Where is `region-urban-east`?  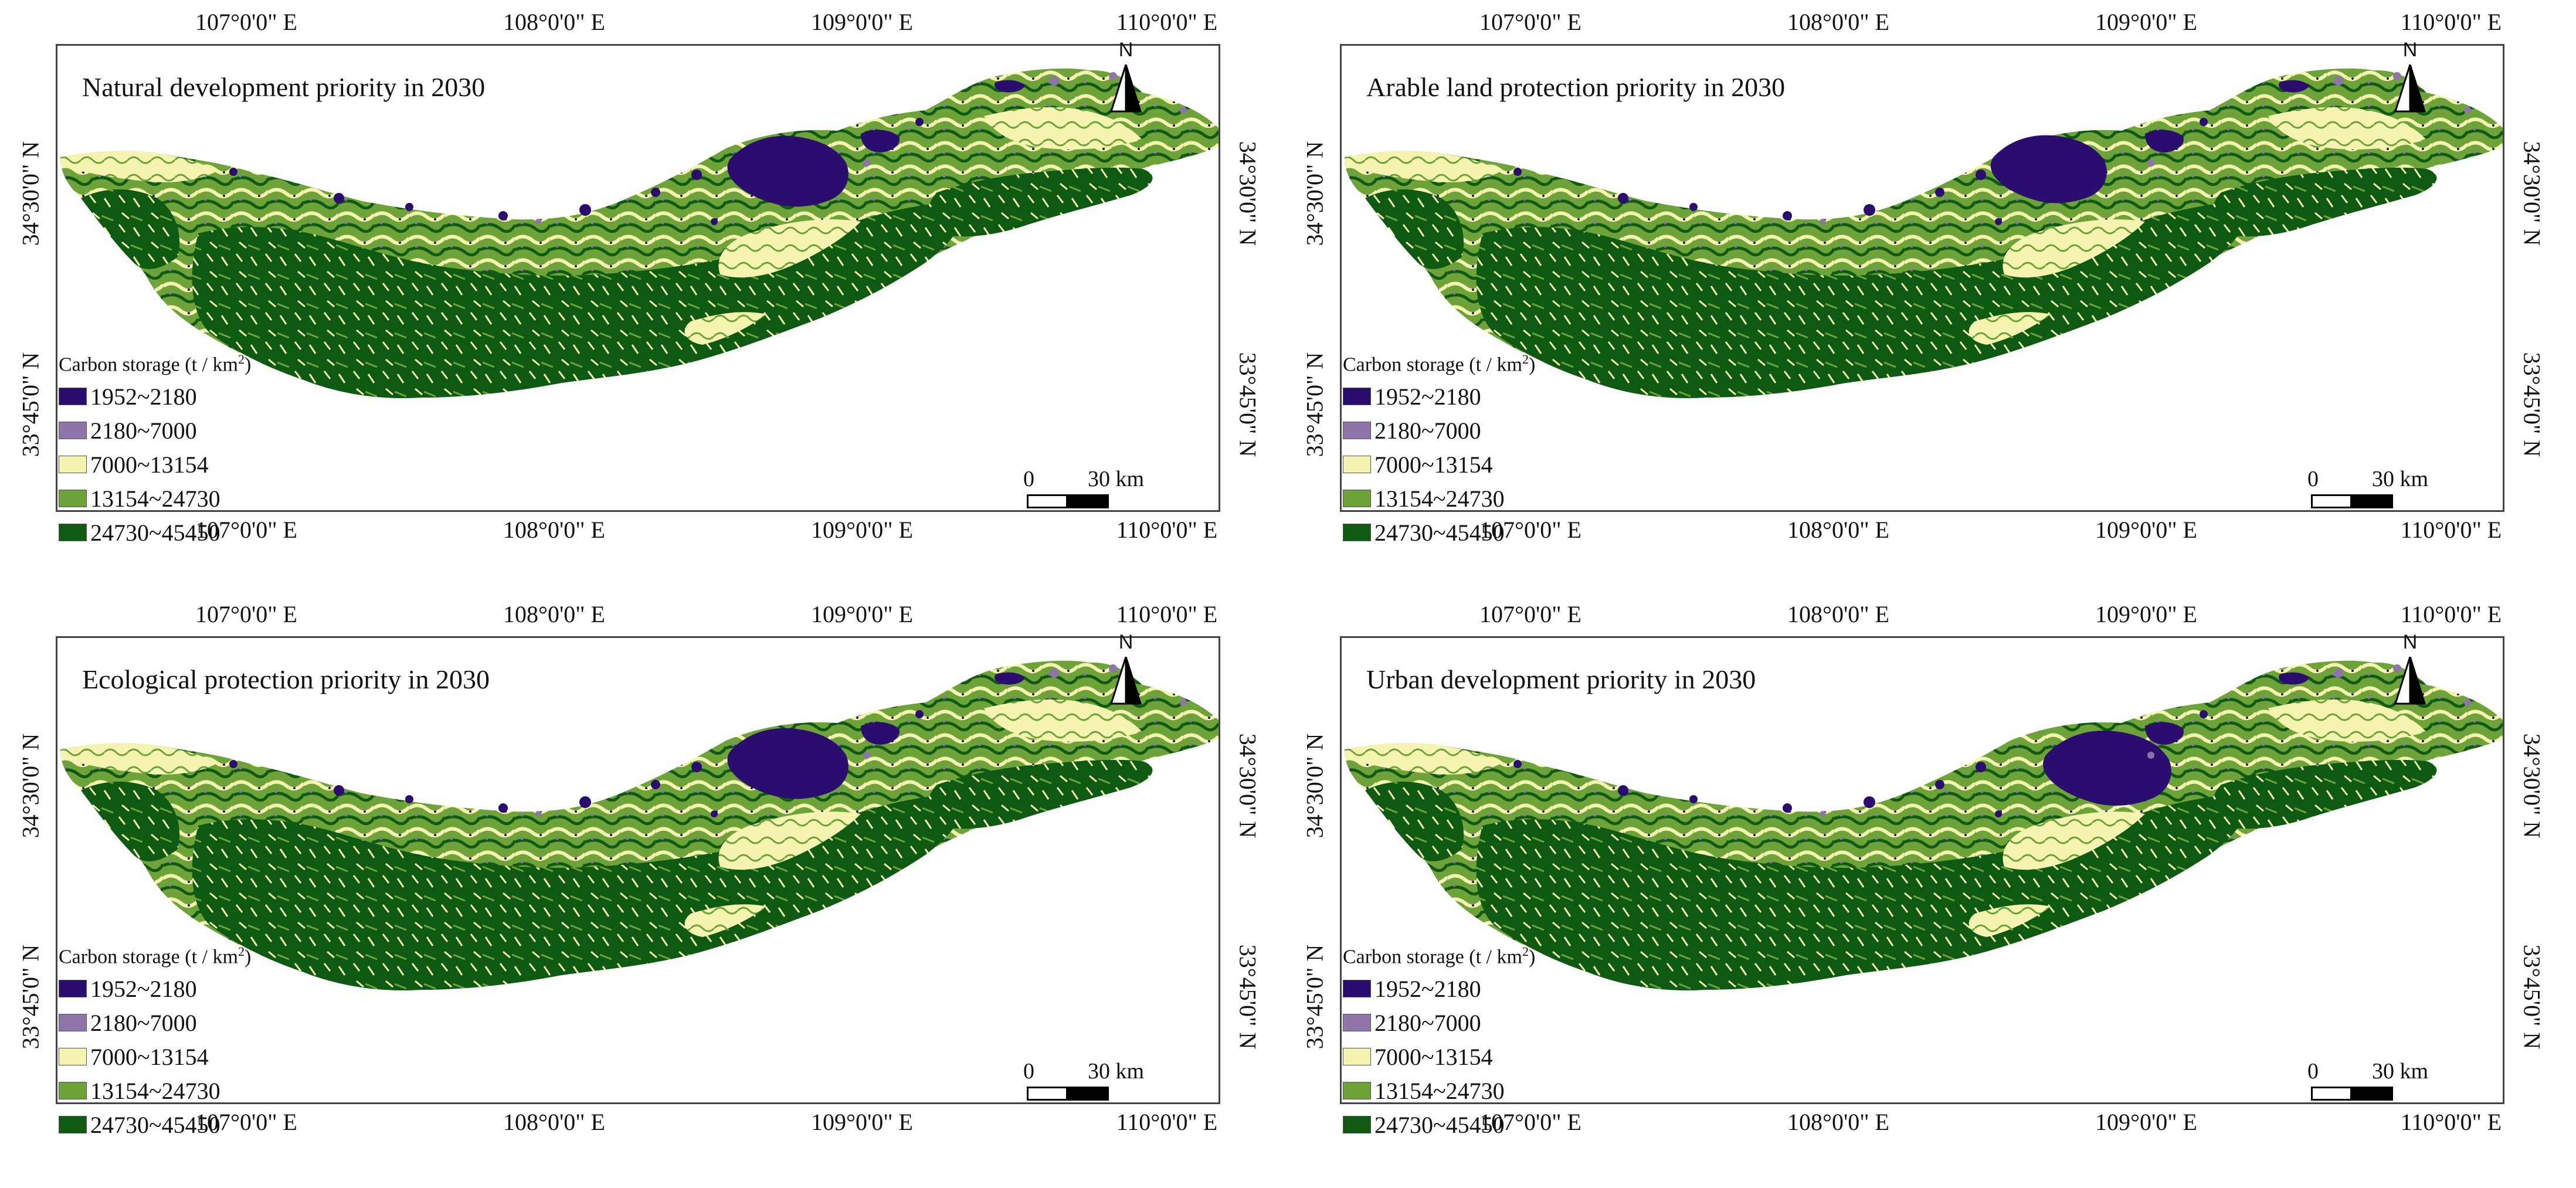
region-urban-east is located at coordinates (2164, 141).